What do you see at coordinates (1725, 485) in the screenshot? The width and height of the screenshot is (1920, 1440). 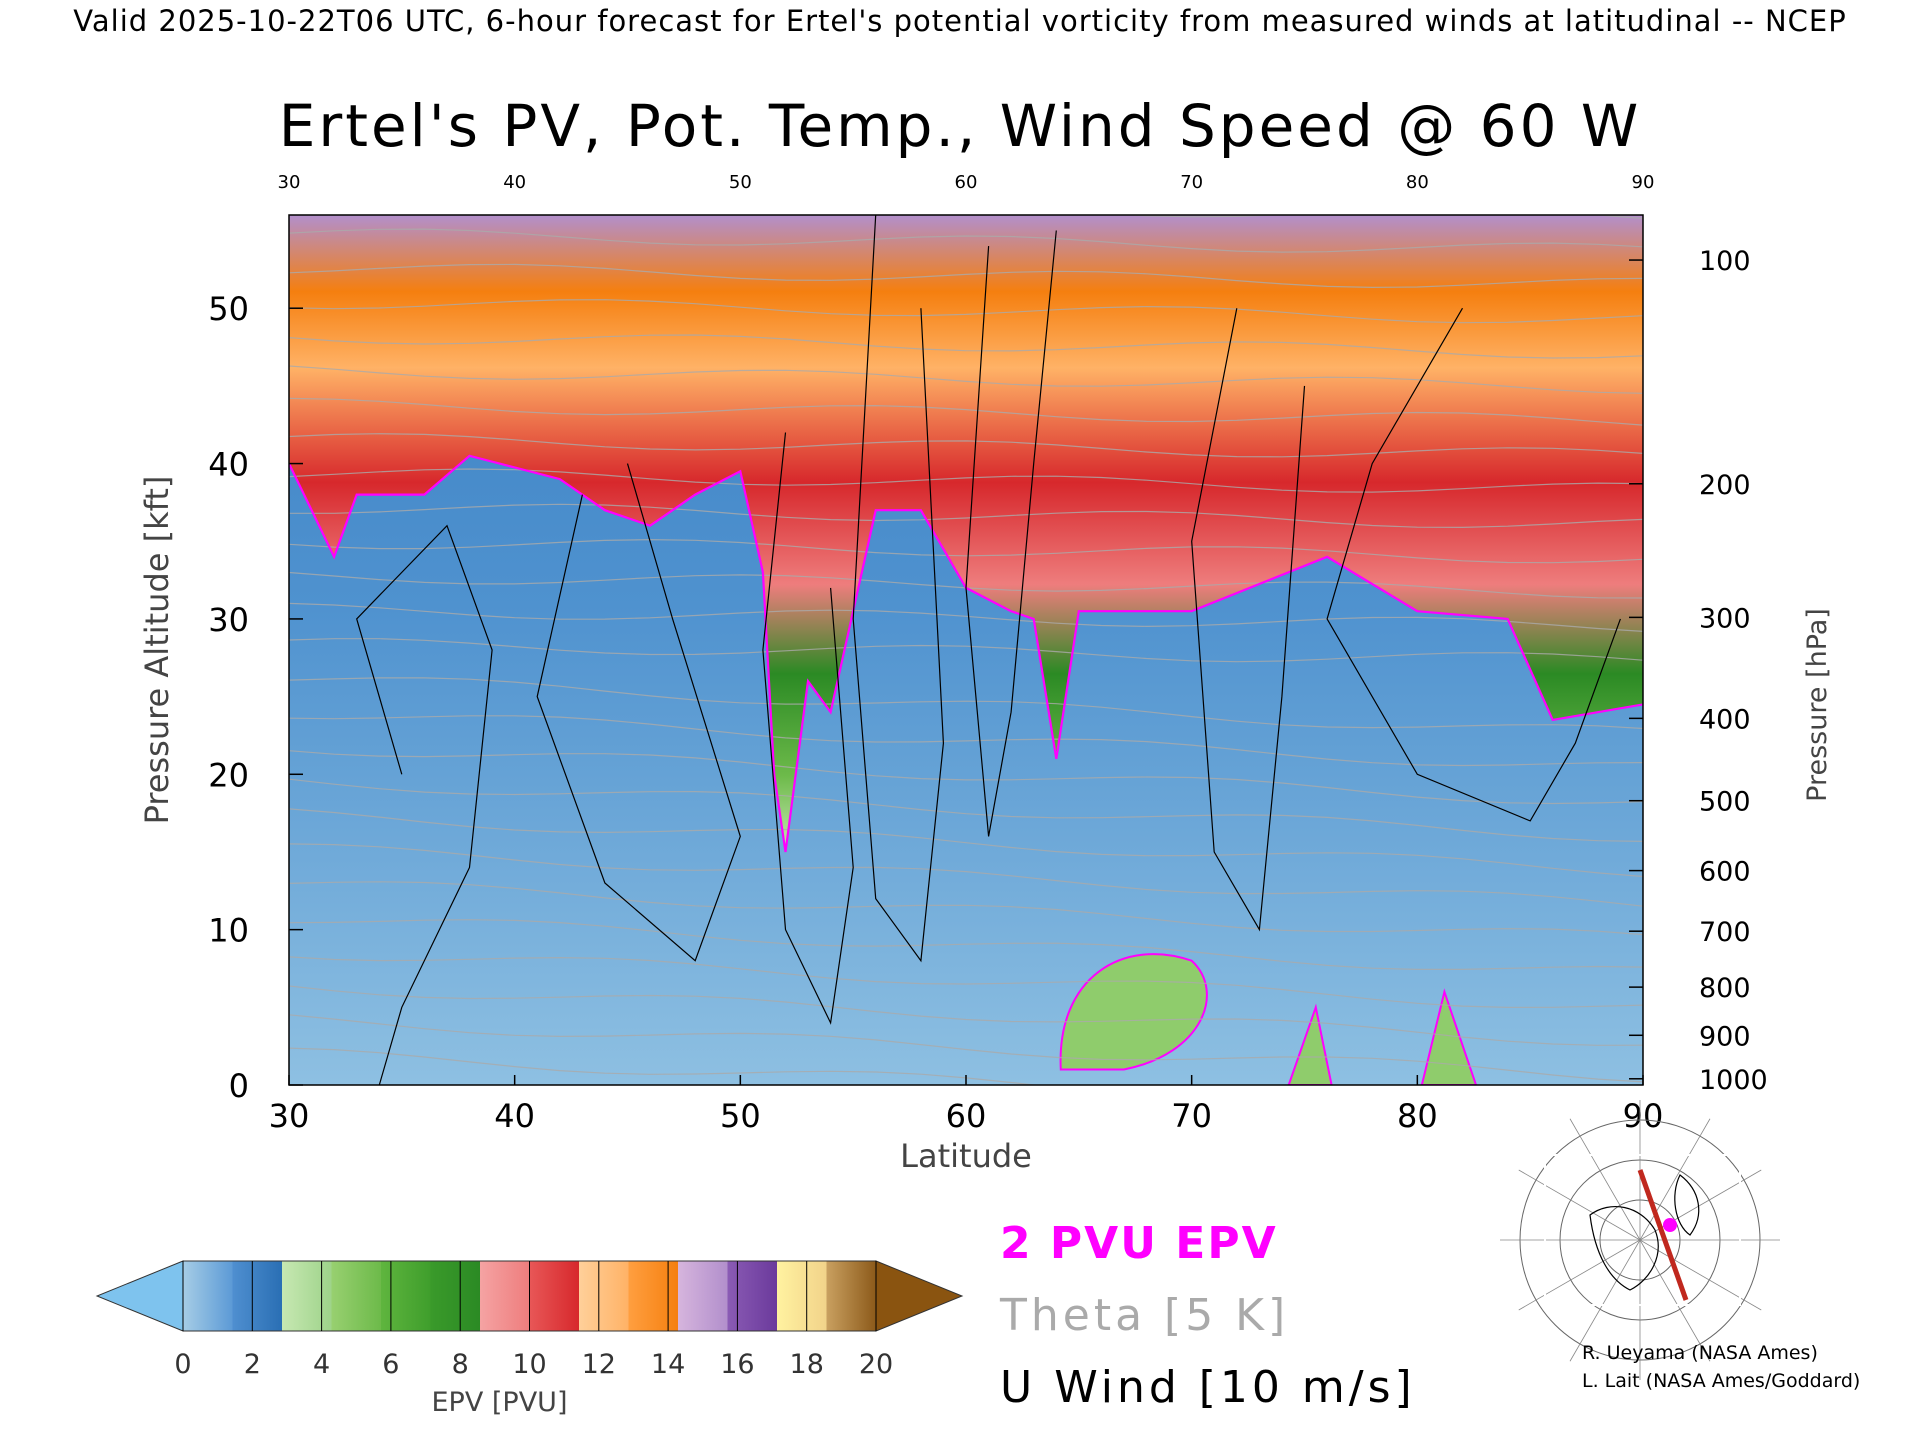 I see `pressure-tick-label: 200` at bounding box center [1725, 485].